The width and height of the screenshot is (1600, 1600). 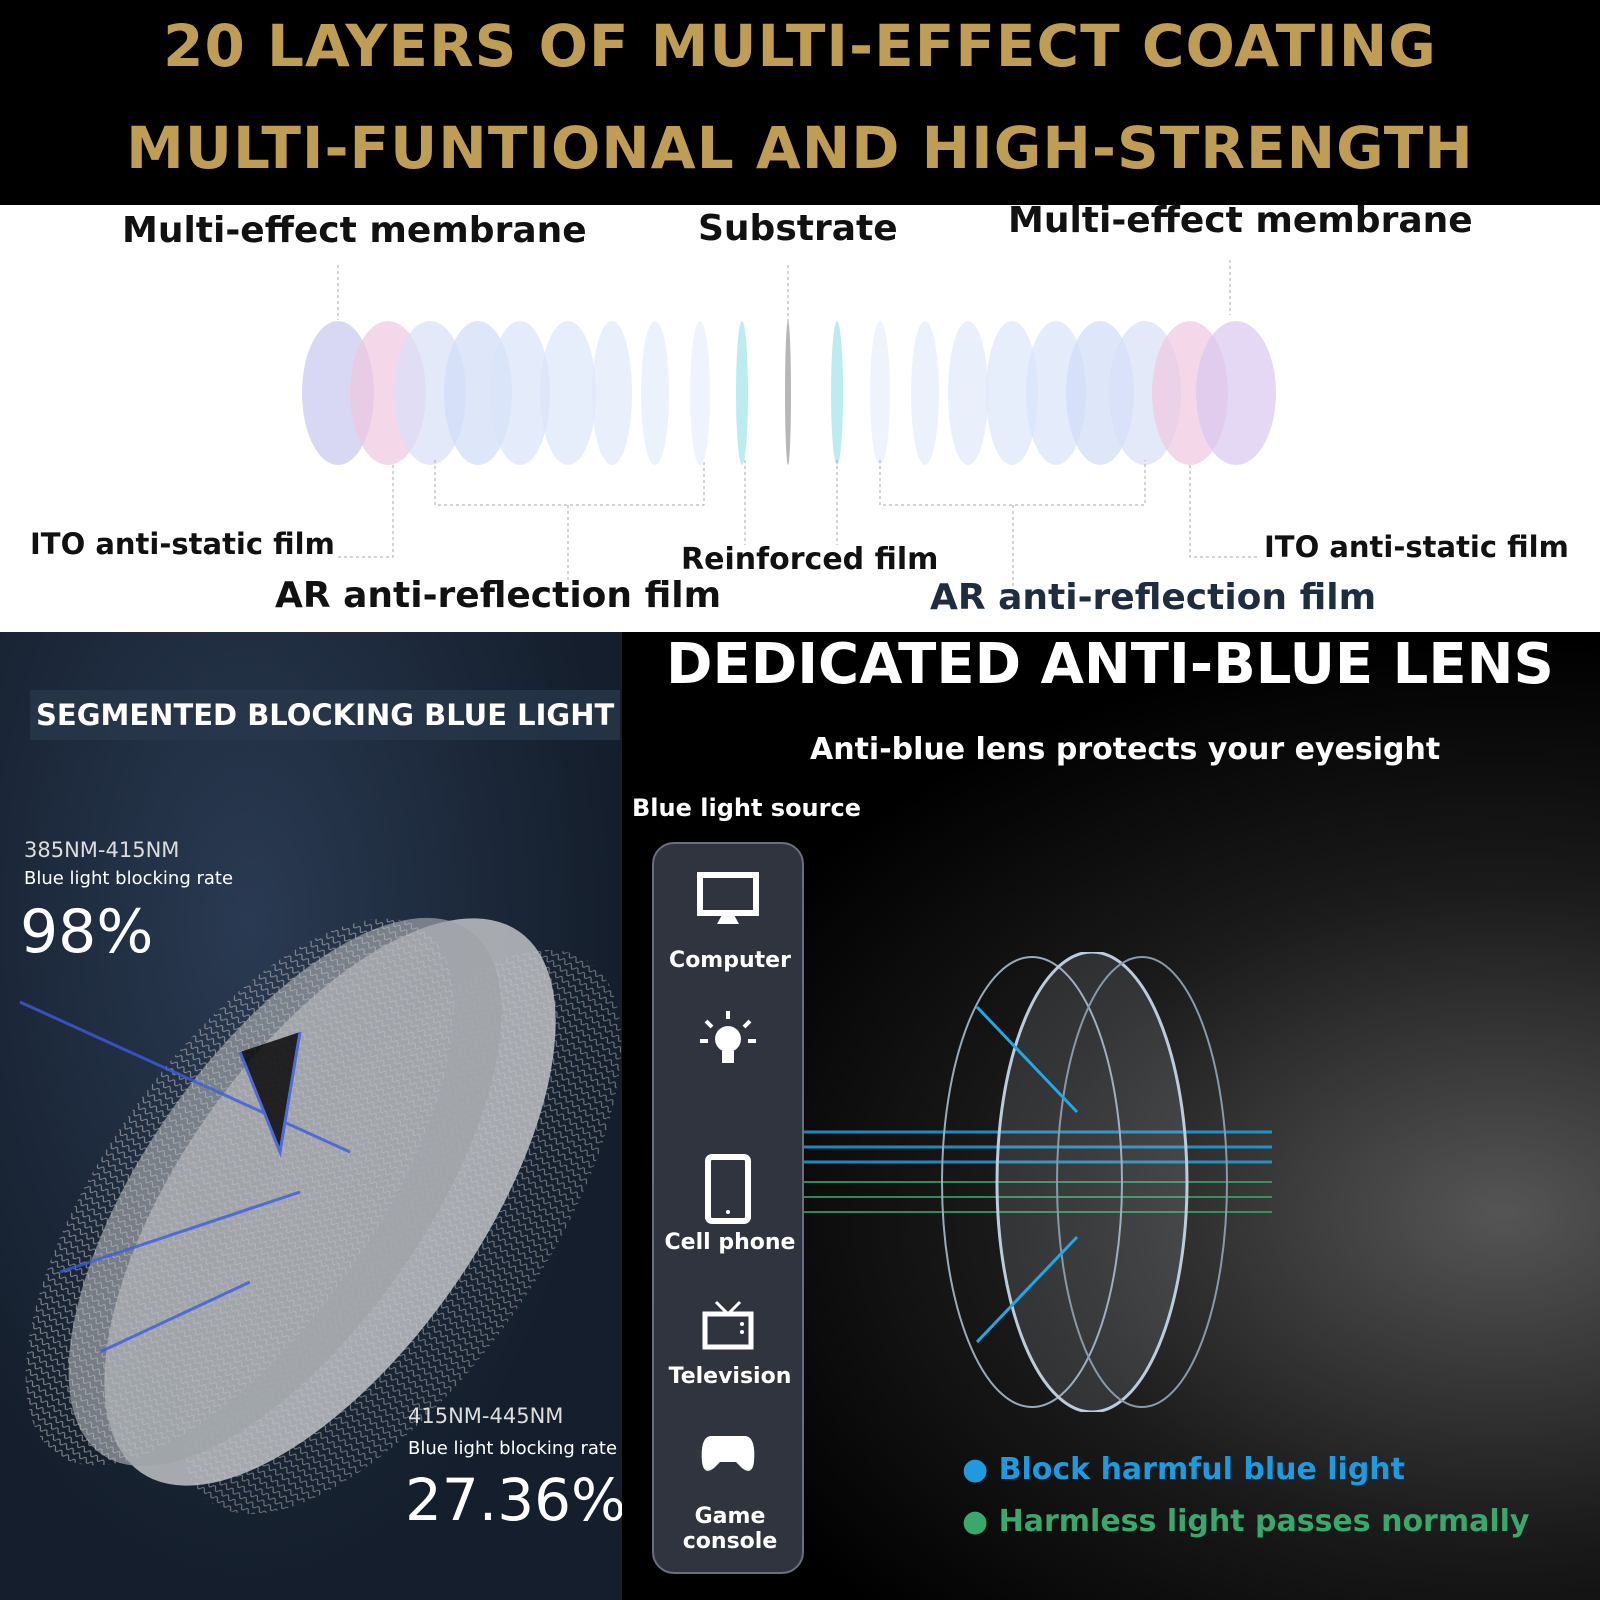 I want to click on tv-icon, so click(x=728, y=1325).